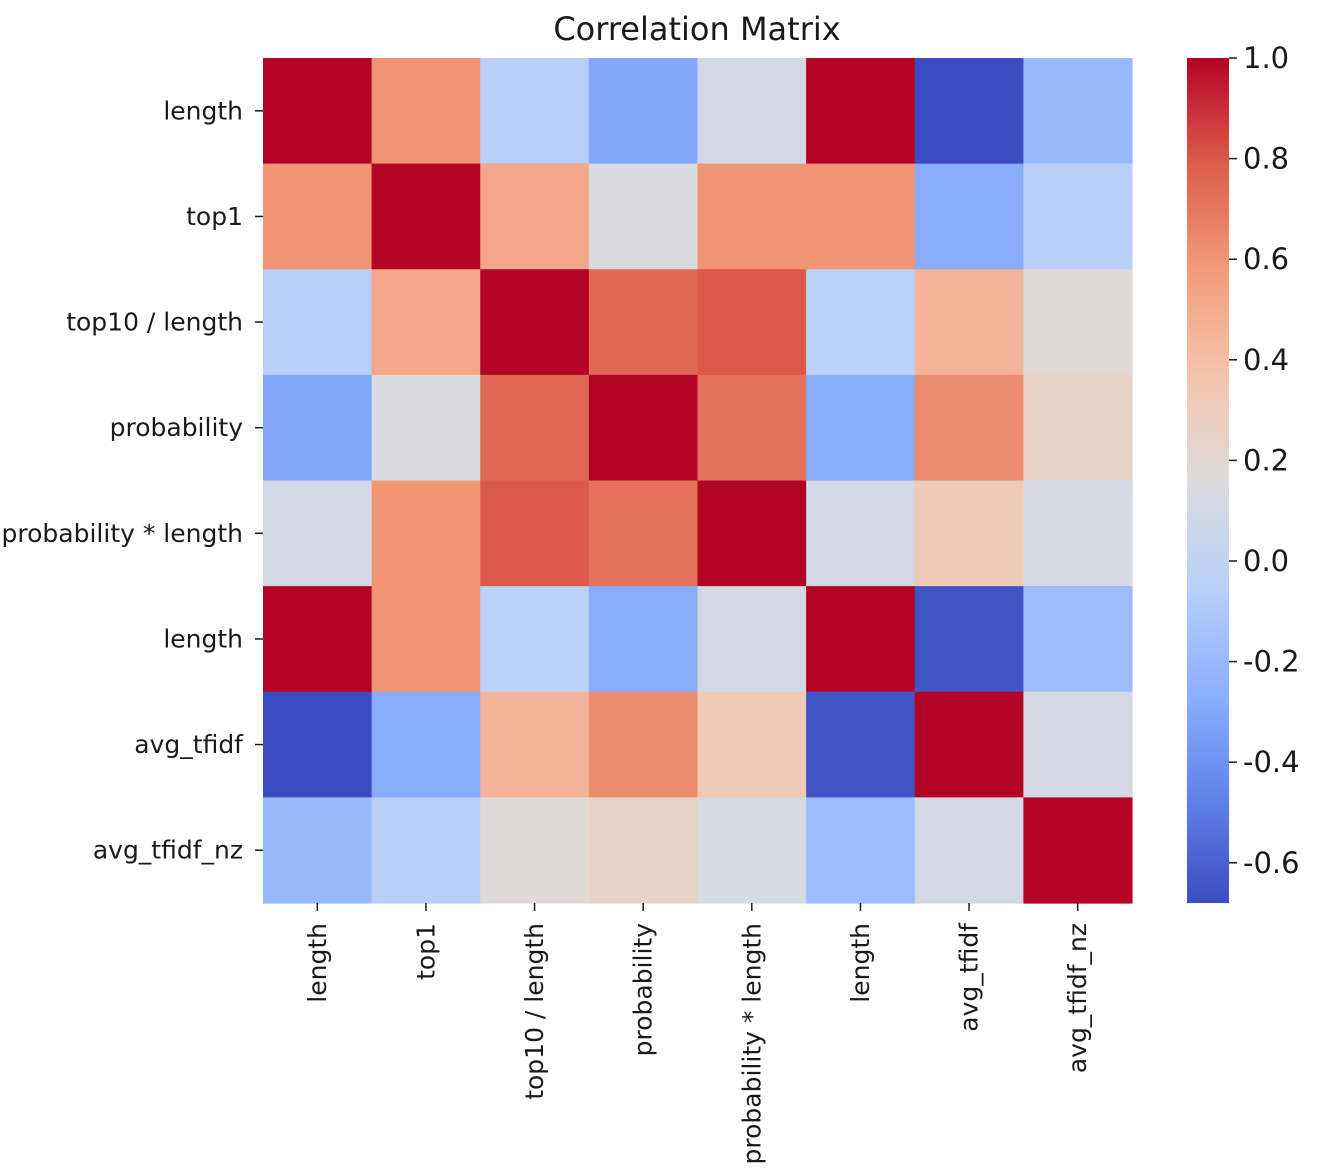 This screenshot has width=1320, height=1171. What do you see at coordinates (969, 533) in the screenshot?
I see `heatmap-cell-r4-c6` at bounding box center [969, 533].